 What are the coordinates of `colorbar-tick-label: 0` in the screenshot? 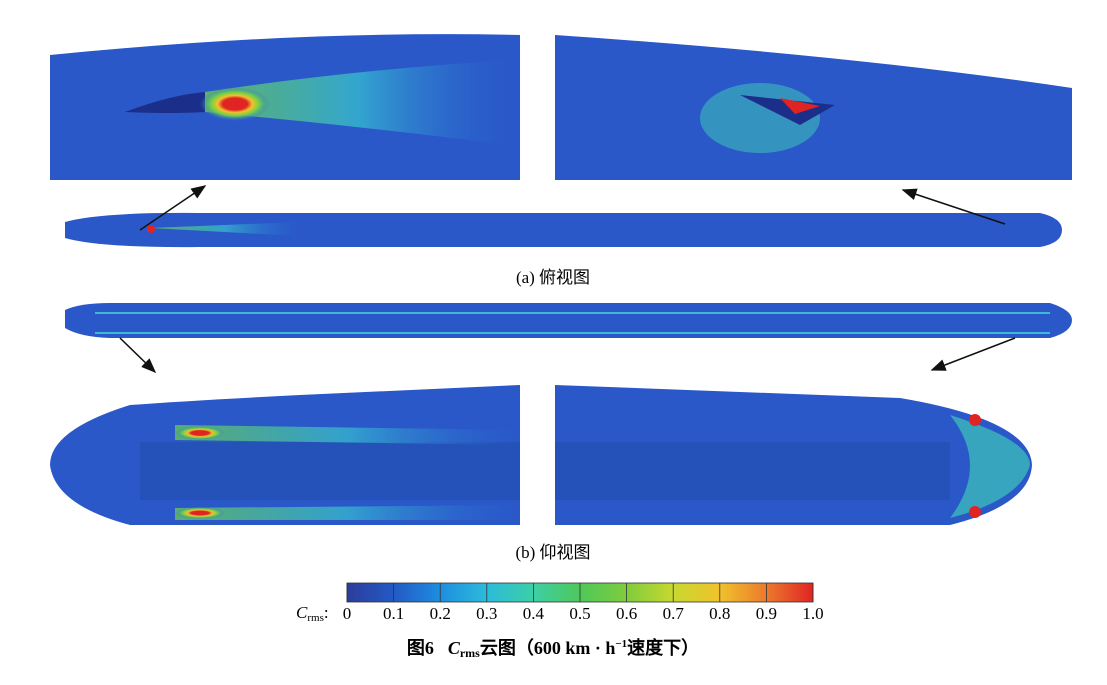 It's located at (347, 613).